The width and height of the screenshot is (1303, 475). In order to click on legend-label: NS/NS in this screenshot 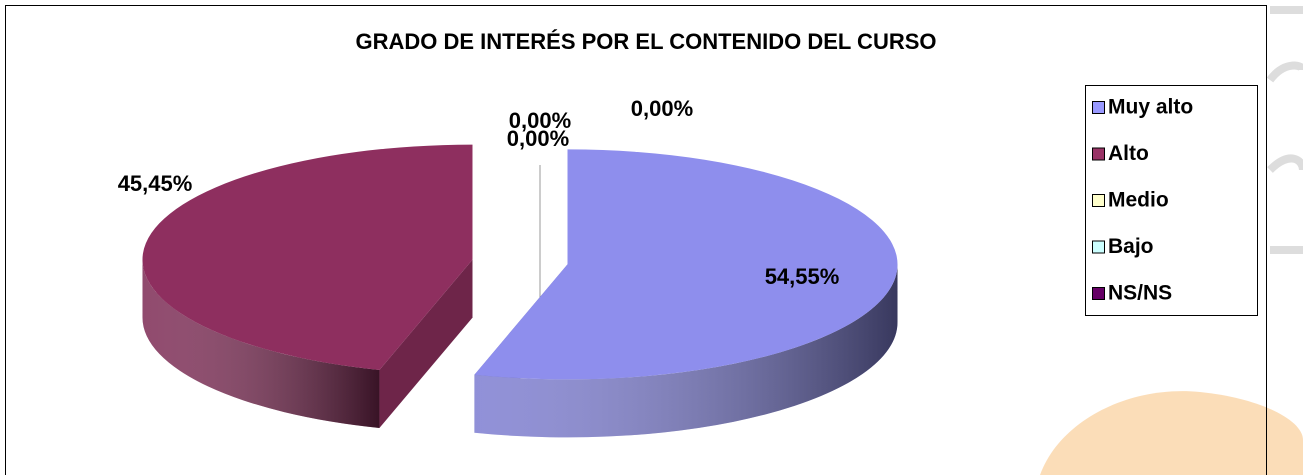, I will do `click(1140, 293)`.